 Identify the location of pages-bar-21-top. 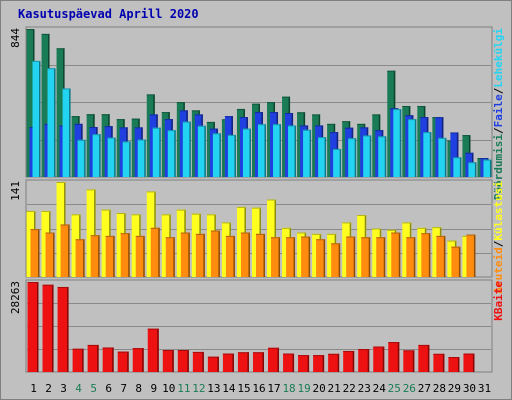
(337, 149).